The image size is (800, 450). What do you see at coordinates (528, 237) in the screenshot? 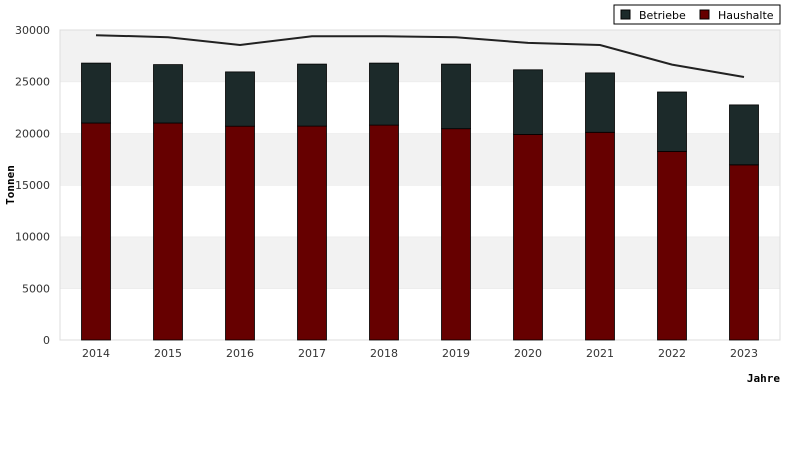
I see `bar-haushalte-2020` at bounding box center [528, 237].